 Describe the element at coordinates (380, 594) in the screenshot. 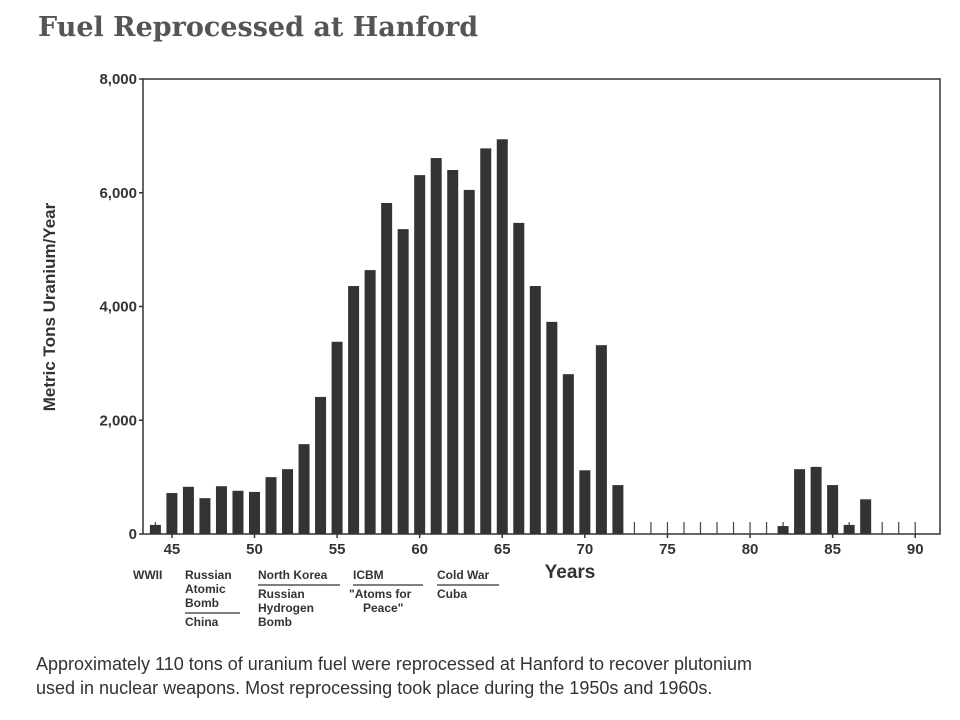

I see `annotation: "Atoms for` at that location.